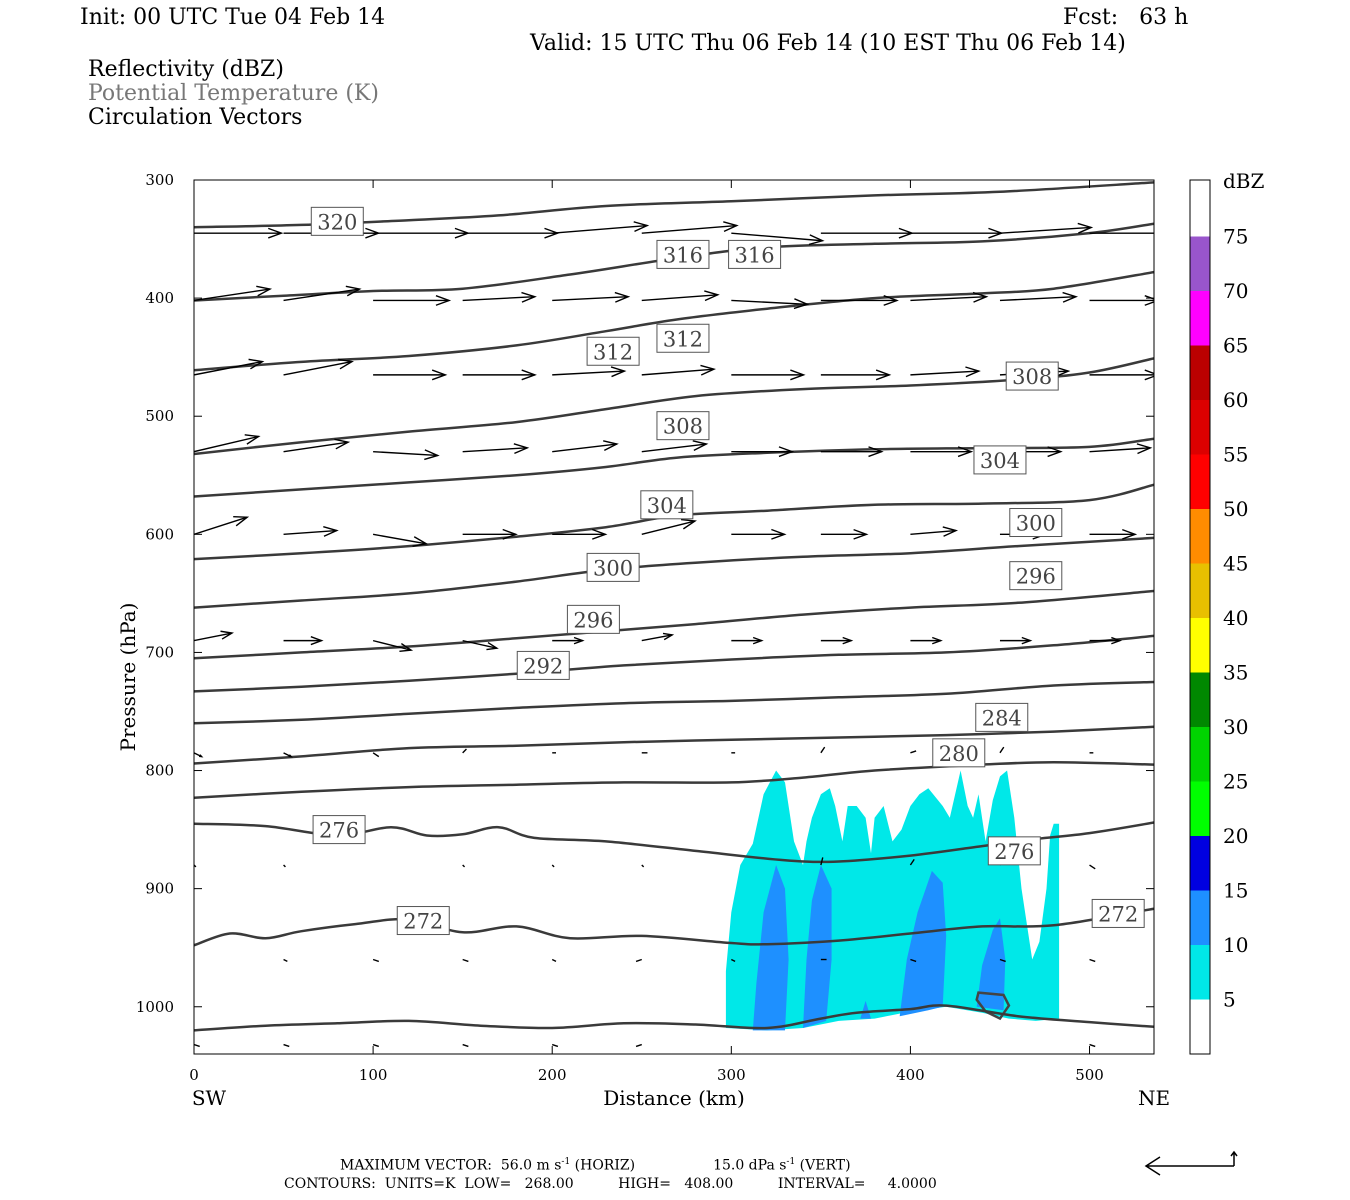 This screenshot has height=1200, width=1350. I want to click on x-tick-label: 100, so click(373, 1075).